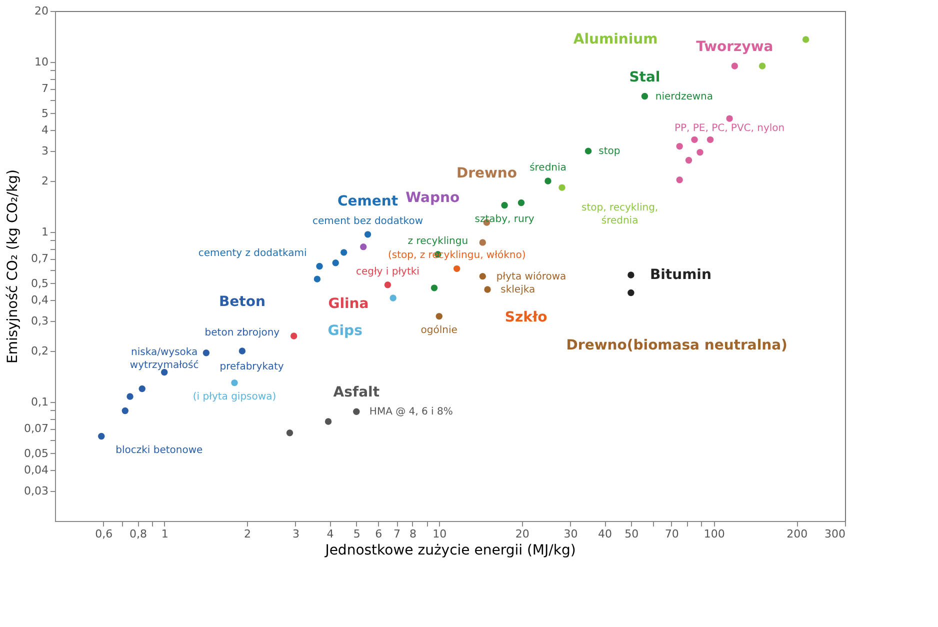 The height and width of the screenshot is (627, 938). What do you see at coordinates (487, 174) in the screenshot?
I see `text: Drewno` at bounding box center [487, 174].